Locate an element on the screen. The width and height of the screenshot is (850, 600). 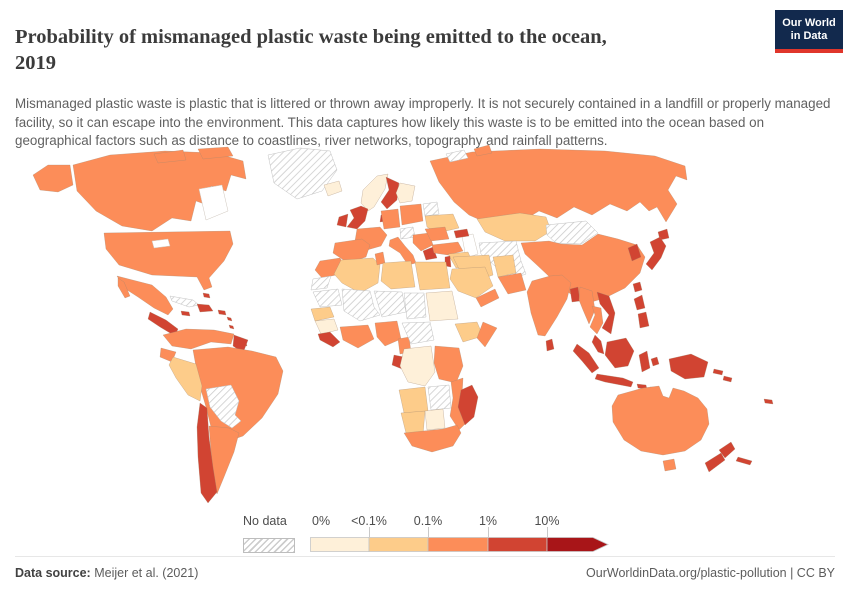
country-chad is located at coordinates (415, 306).